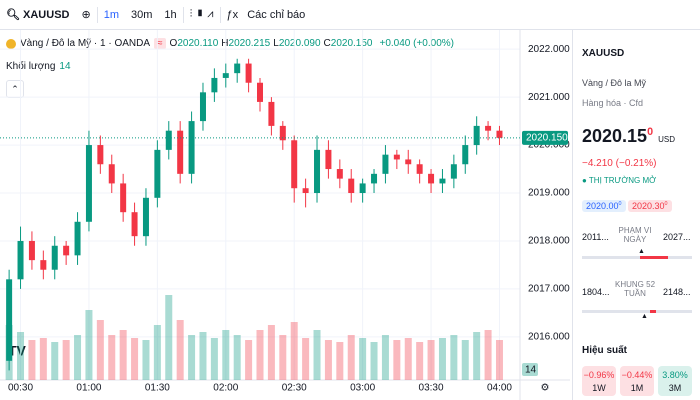  I want to click on ohlc-value: 2020.215, so click(249, 43).